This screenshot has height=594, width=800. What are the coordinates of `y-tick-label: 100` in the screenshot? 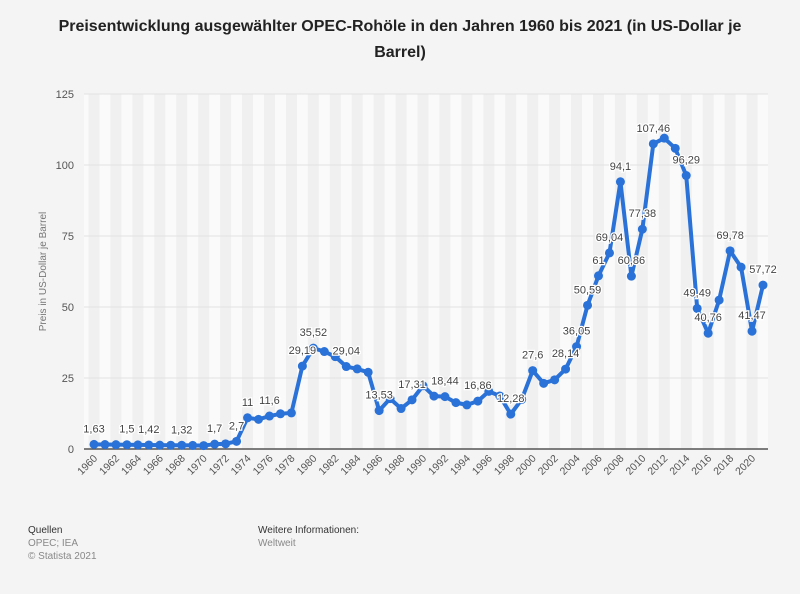 It's located at (65, 166).